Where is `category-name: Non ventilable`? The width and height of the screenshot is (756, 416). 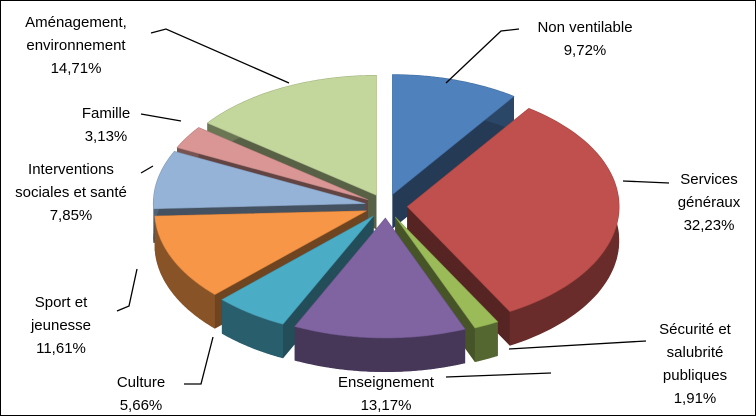 category-name: Non ventilable is located at coordinates (585, 27).